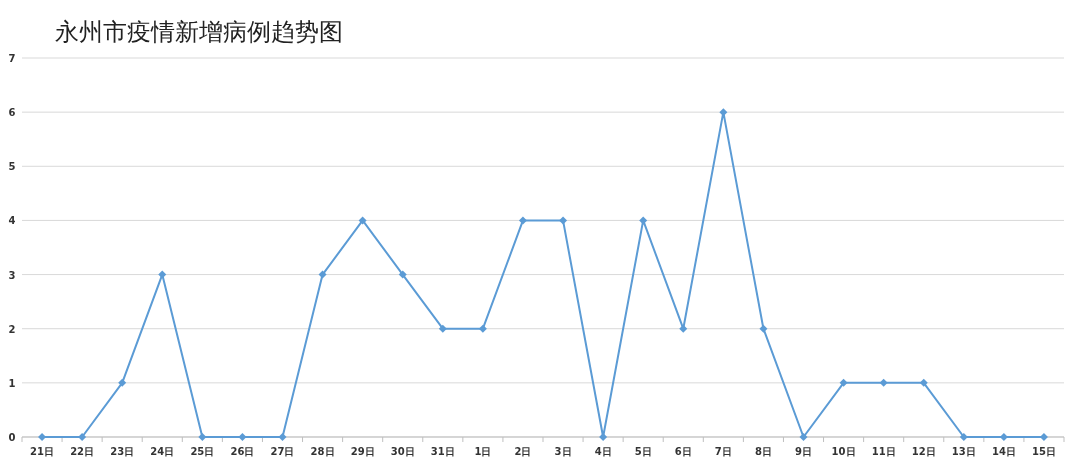  What do you see at coordinates (483, 451) in the screenshot?
I see `x-tick-label: 1日` at bounding box center [483, 451].